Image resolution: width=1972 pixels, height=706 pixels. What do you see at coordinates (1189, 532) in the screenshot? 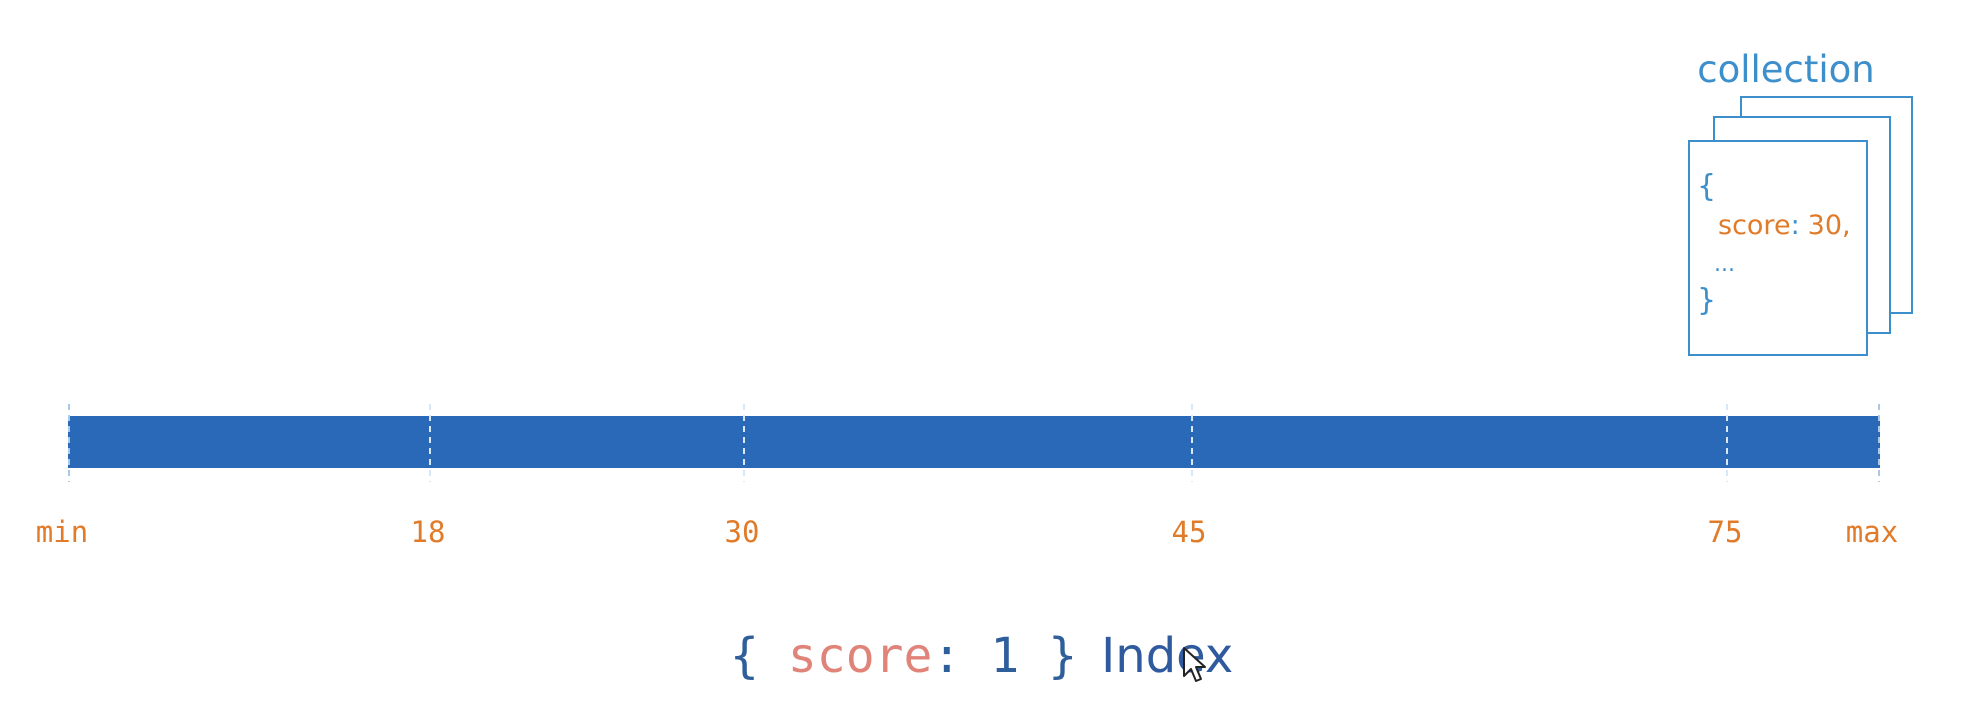
I see `index-tick-label-45: 45` at bounding box center [1189, 532].